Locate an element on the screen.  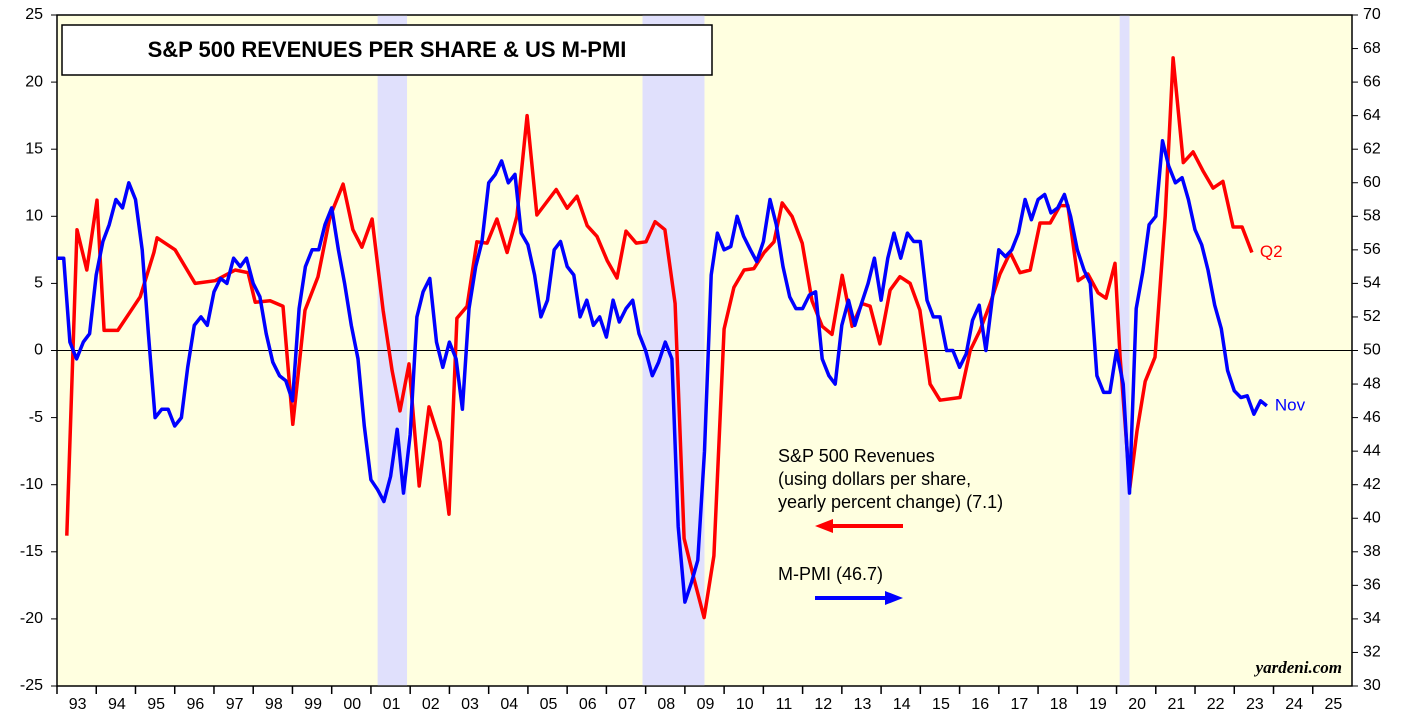
y2-tick-label: 52 is located at coordinates (1372, 316).